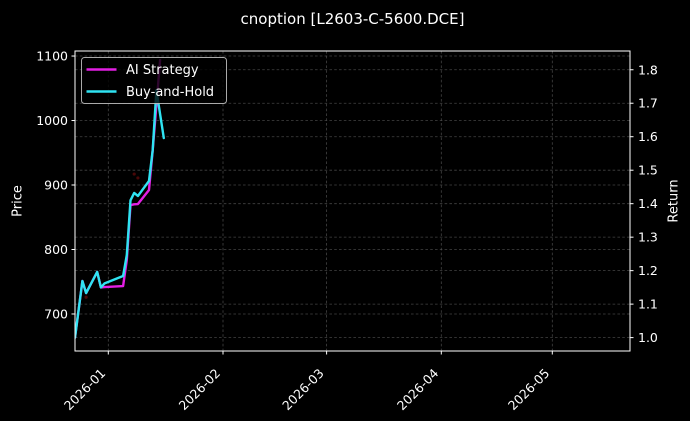  Describe the element at coordinates (648, 337) in the screenshot. I see `y-right-tick-label: 1.0` at that location.